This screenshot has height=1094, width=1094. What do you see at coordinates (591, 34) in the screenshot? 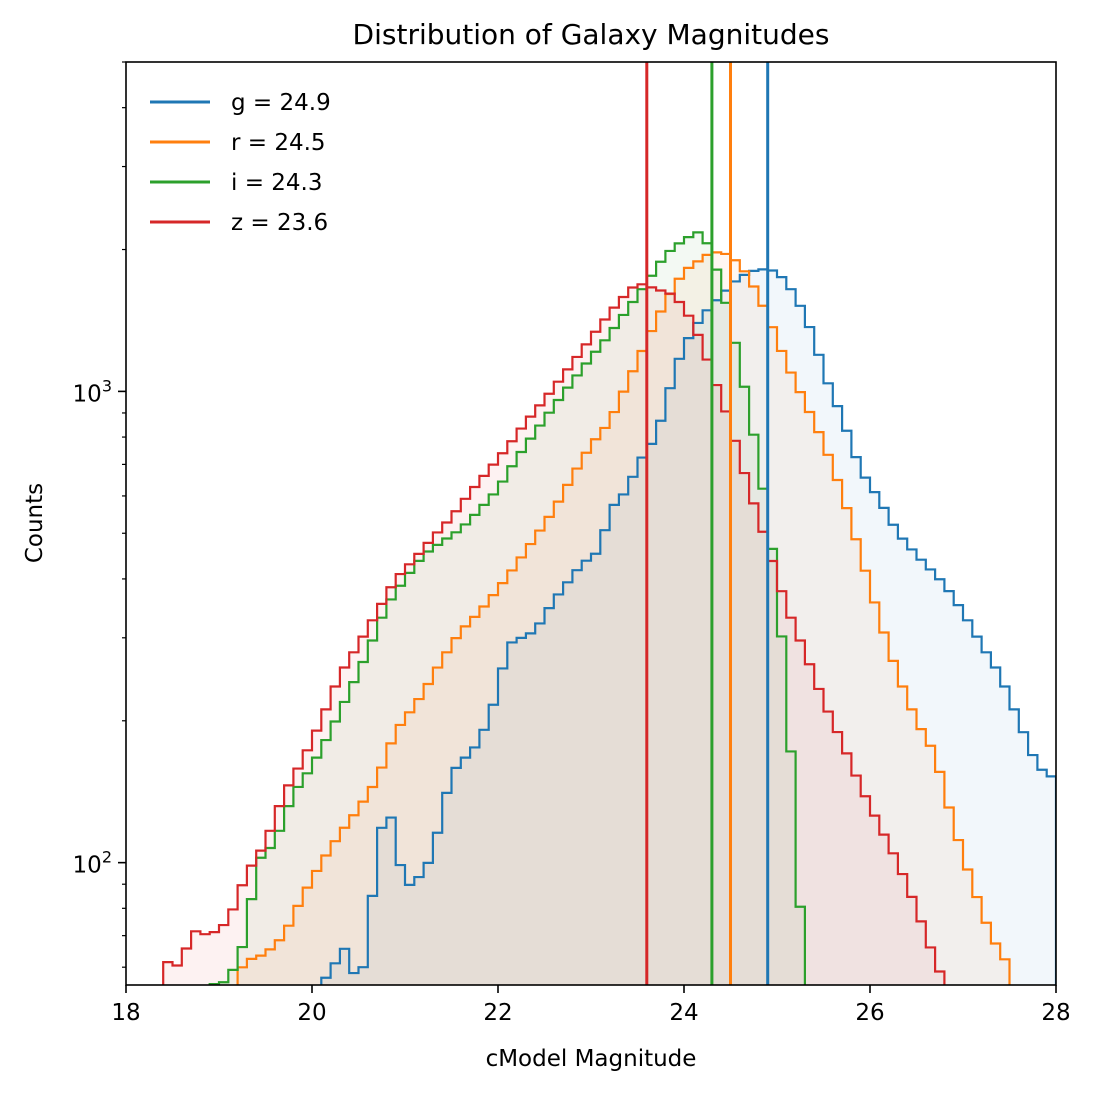
I see `chart-title: Distribution of Galaxy Magnitudes` at bounding box center [591, 34].